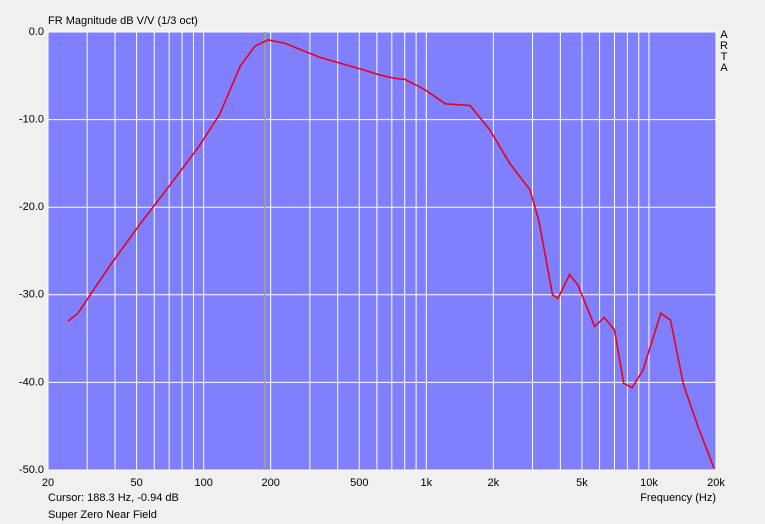  What do you see at coordinates (716, 483) in the screenshot?
I see `x-tick-label: 20k` at bounding box center [716, 483].